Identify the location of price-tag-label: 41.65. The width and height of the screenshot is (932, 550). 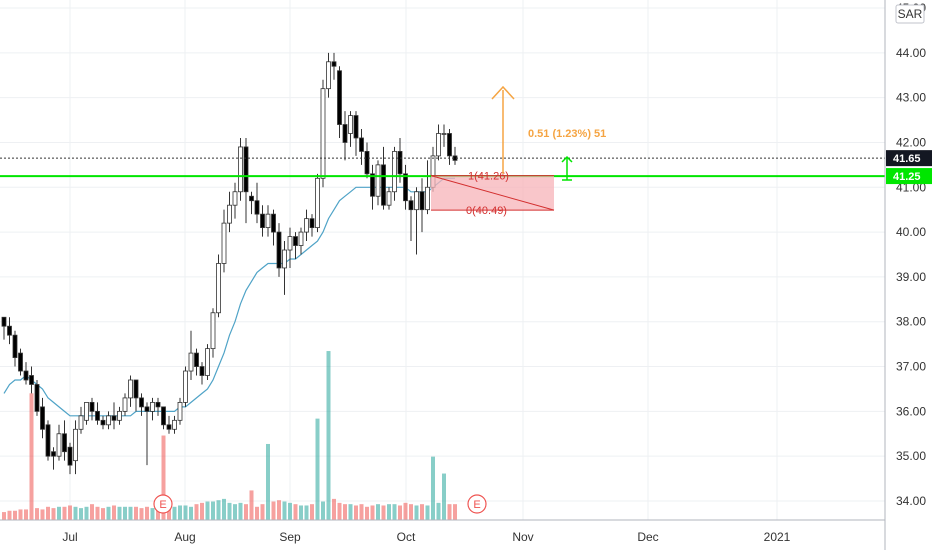
(907, 159).